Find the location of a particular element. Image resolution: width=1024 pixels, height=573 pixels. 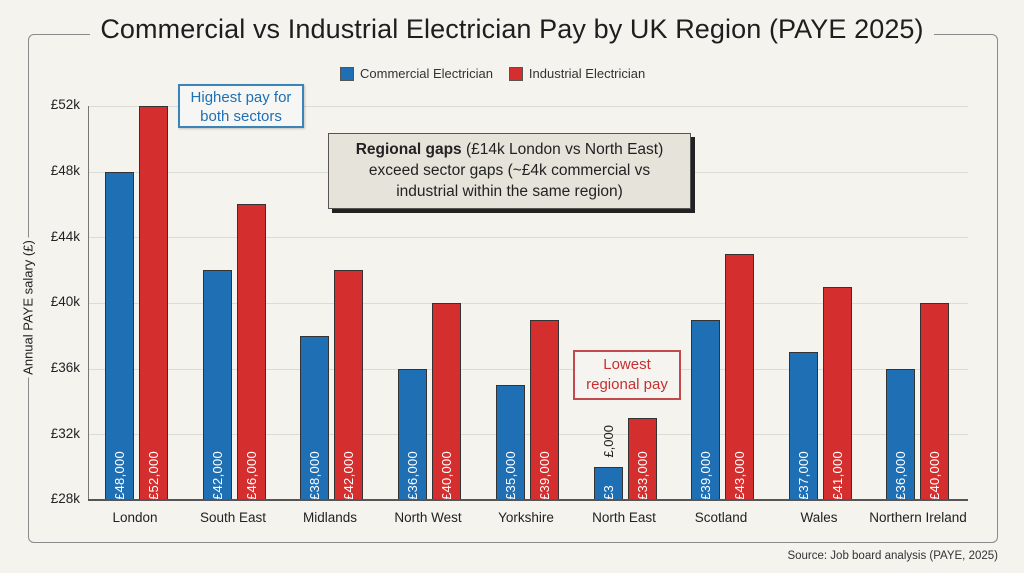

x-tick-scotland: Scotland is located at coordinates (721, 517).